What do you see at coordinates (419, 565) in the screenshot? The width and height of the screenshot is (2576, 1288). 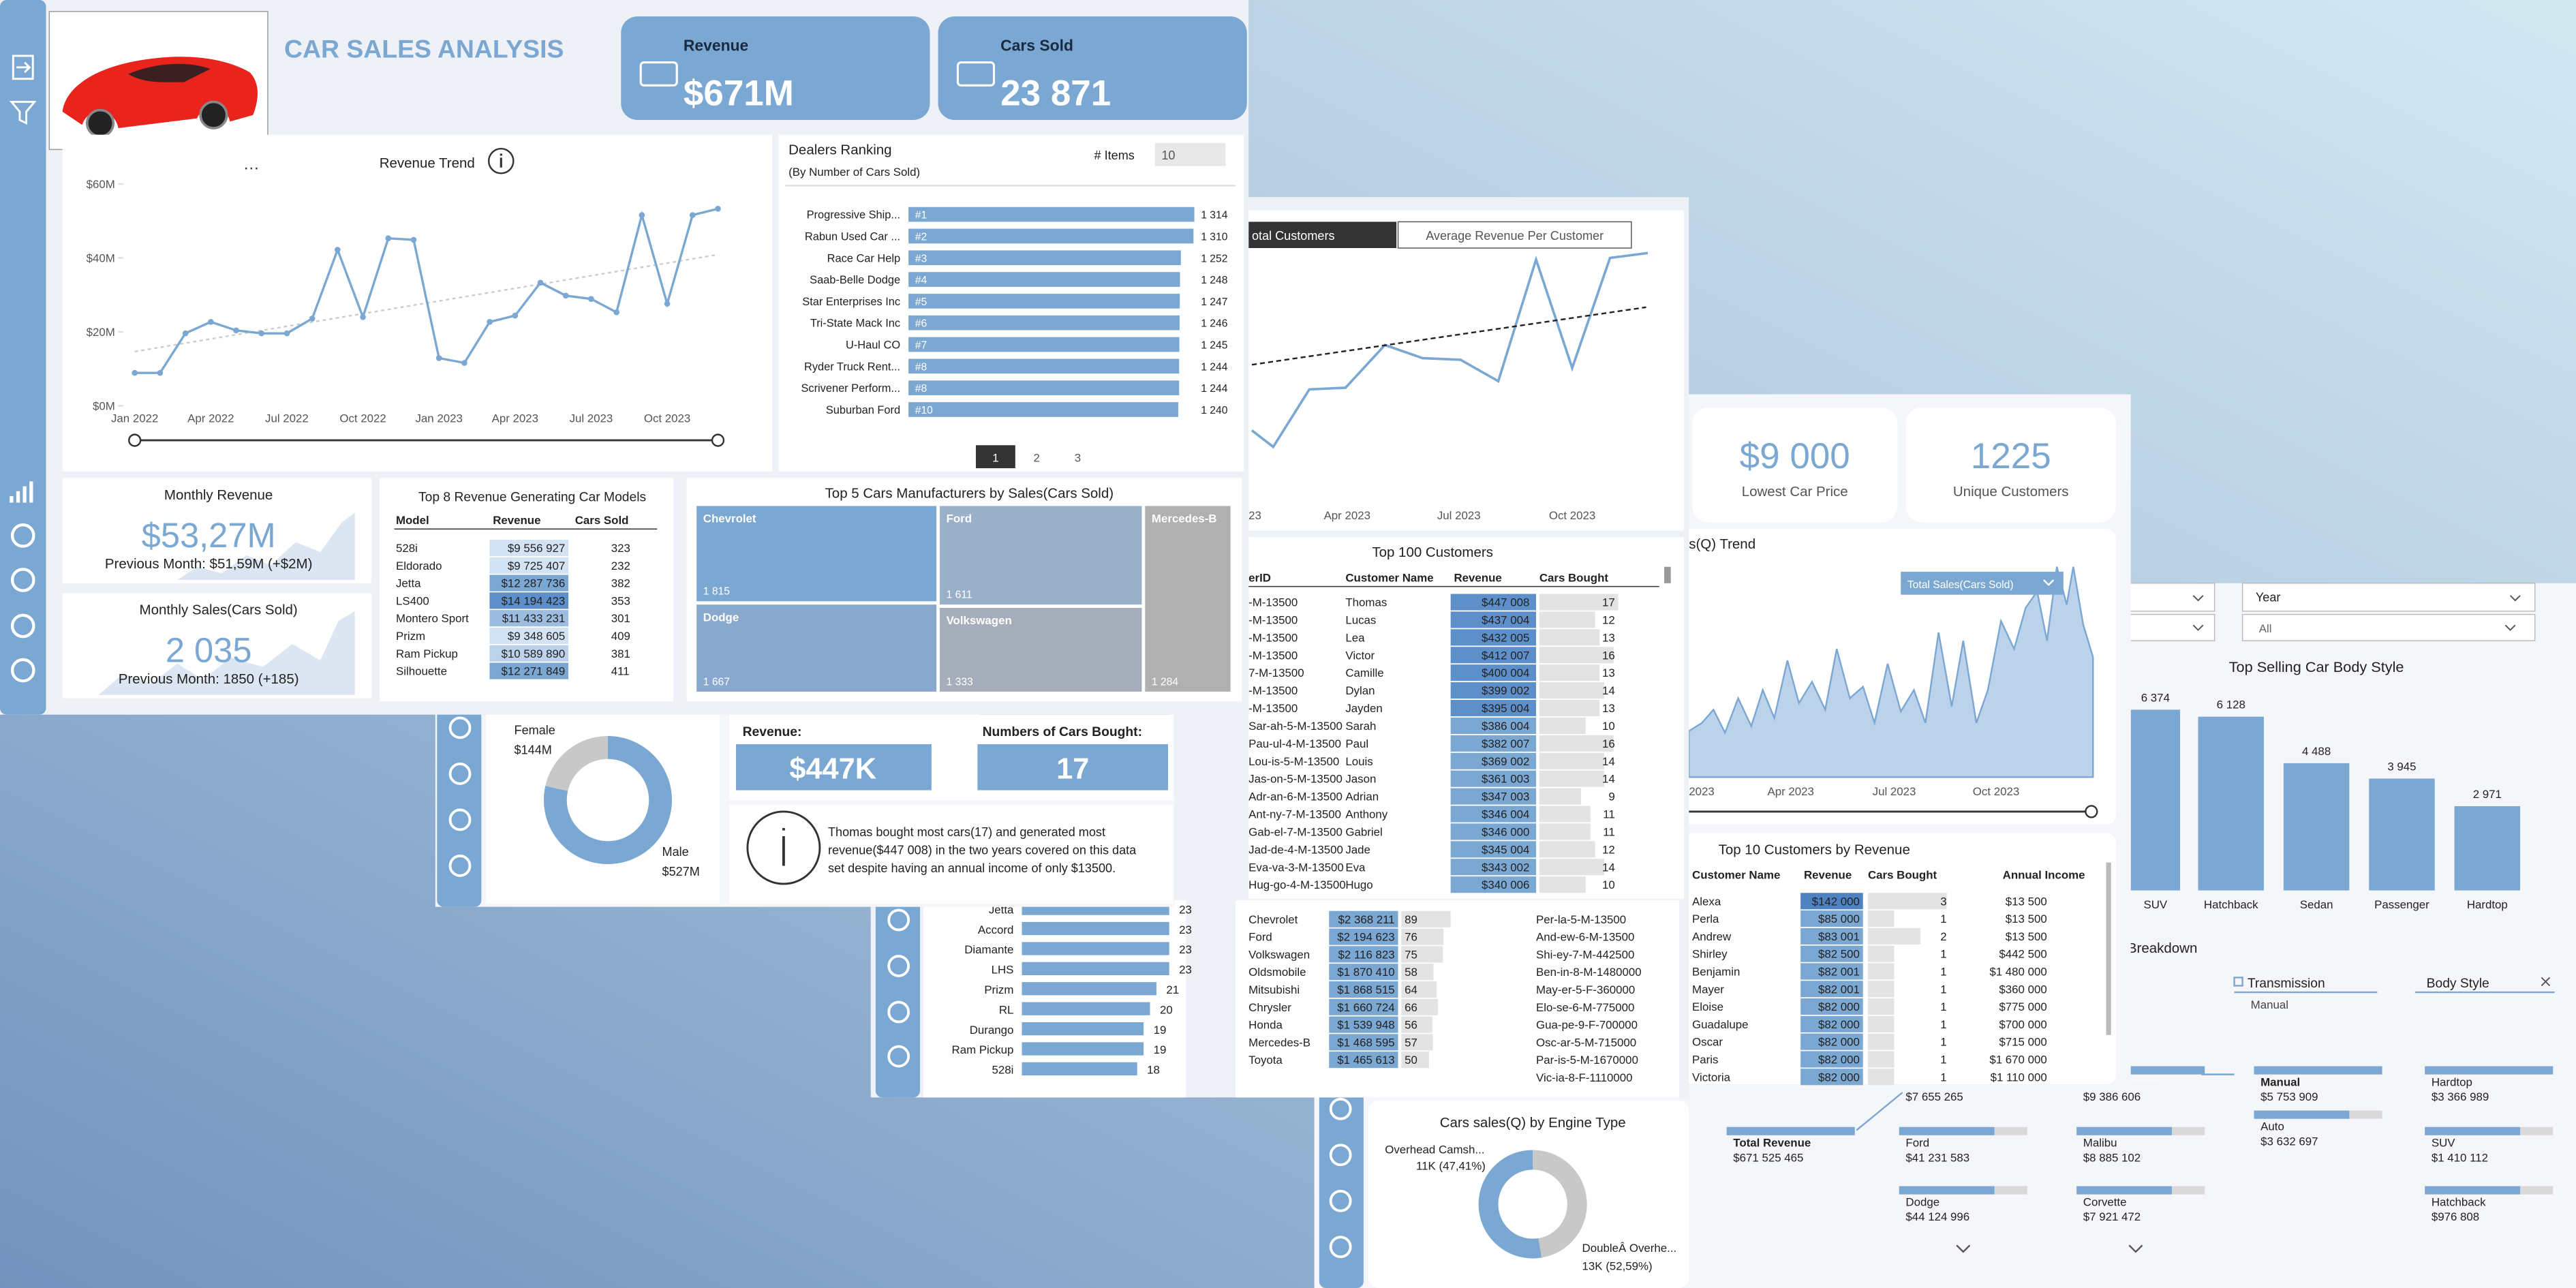 I see `label: Eldorado` at bounding box center [419, 565].